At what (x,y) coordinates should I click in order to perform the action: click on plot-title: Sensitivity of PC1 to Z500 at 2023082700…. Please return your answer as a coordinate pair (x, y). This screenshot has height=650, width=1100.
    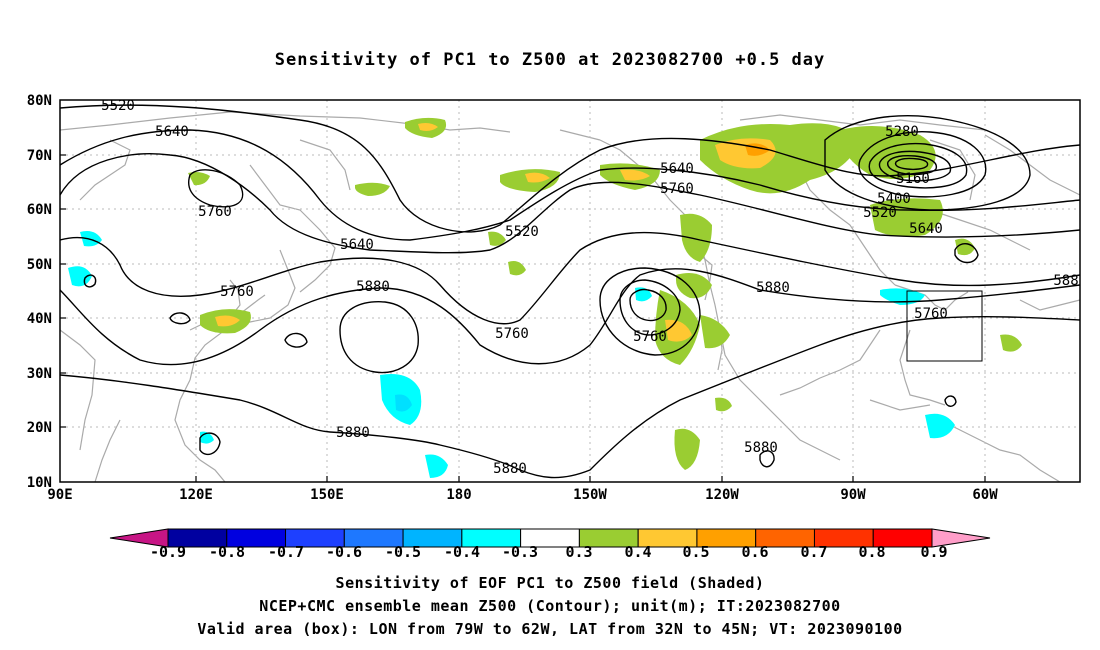
    Looking at the image, I should click on (550, 60).